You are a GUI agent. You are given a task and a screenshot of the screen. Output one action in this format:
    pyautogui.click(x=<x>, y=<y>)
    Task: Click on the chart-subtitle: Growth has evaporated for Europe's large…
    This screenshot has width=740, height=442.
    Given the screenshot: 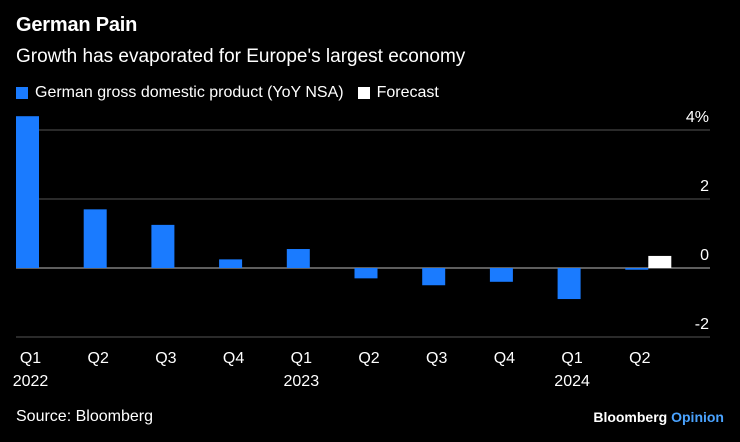 What is the action you would take?
    pyautogui.click(x=241, y=56)
    